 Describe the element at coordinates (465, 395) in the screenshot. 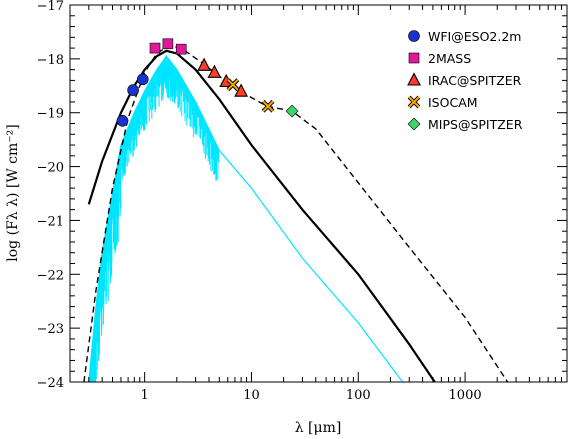

I see `x-tick-label: 1000` at that location.